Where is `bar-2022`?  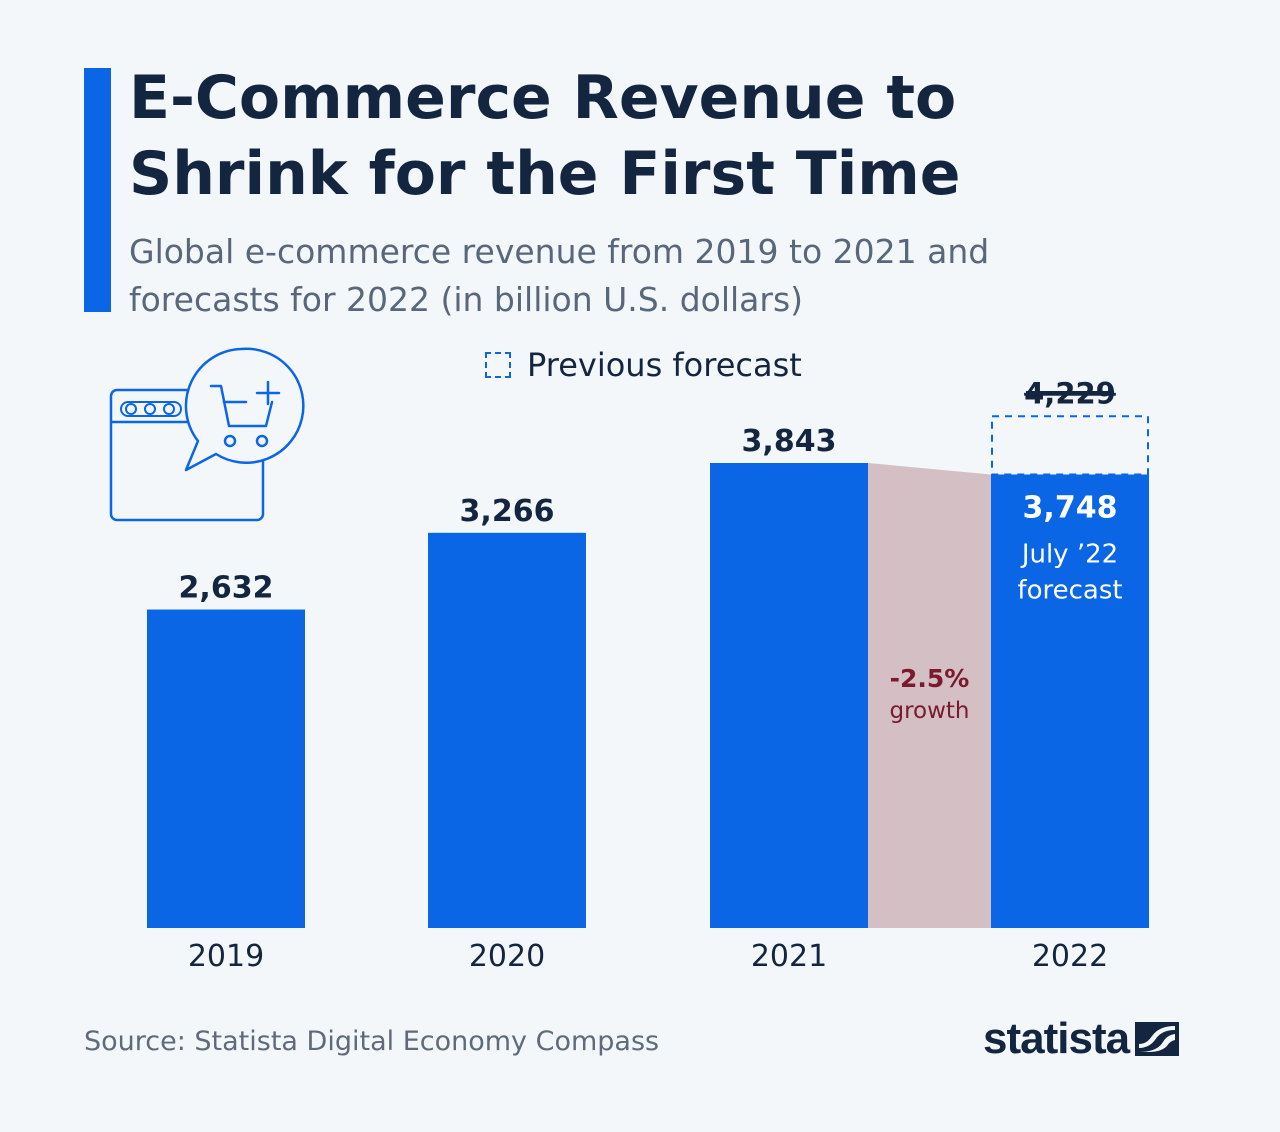 bar-2022 is located at coordinates (1070, 701).